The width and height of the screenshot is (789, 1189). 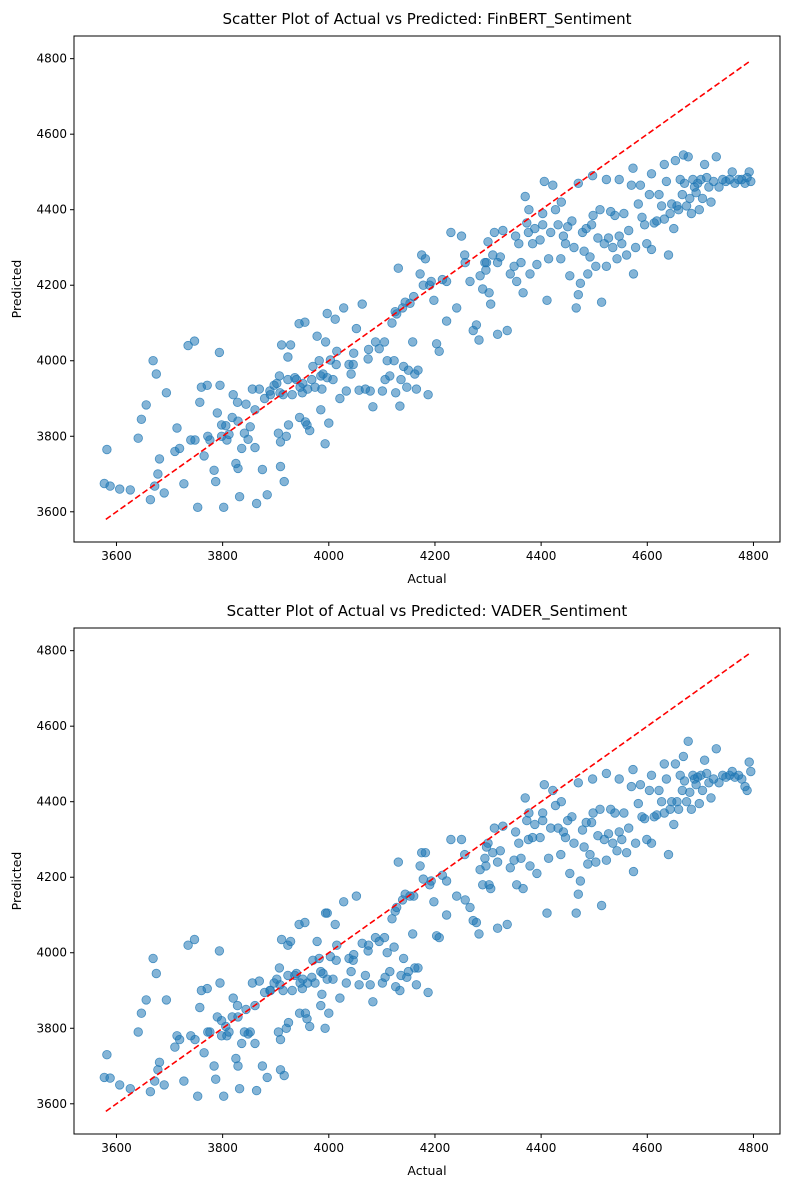 I want to click on y-tick-label: 4800, so click(x=51, y=59).